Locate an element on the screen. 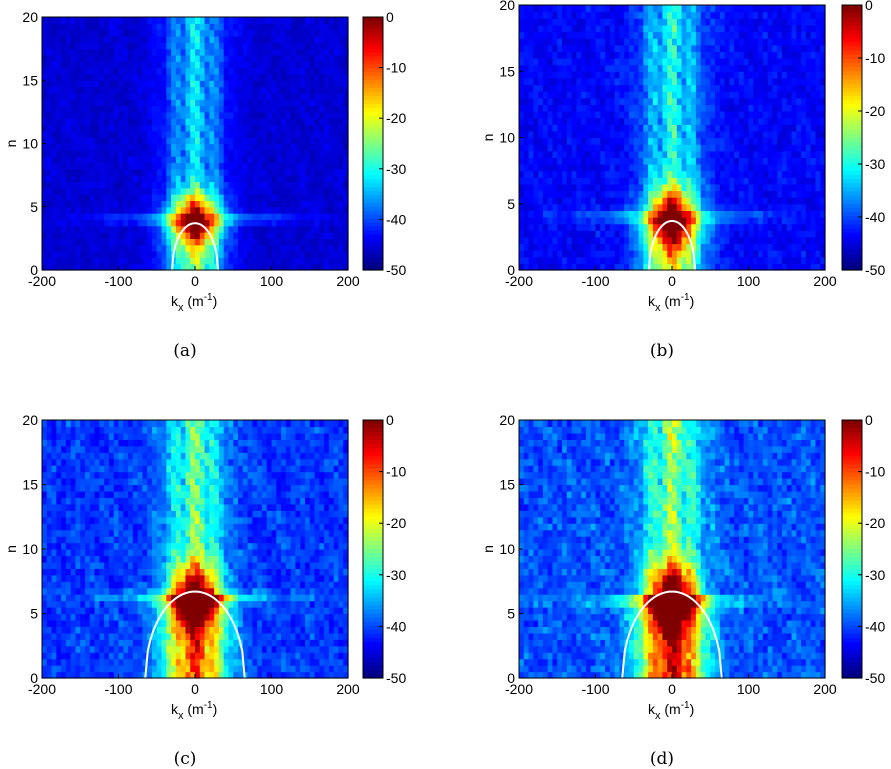  panel-caption: (b) is located at coordinates (662, 351).